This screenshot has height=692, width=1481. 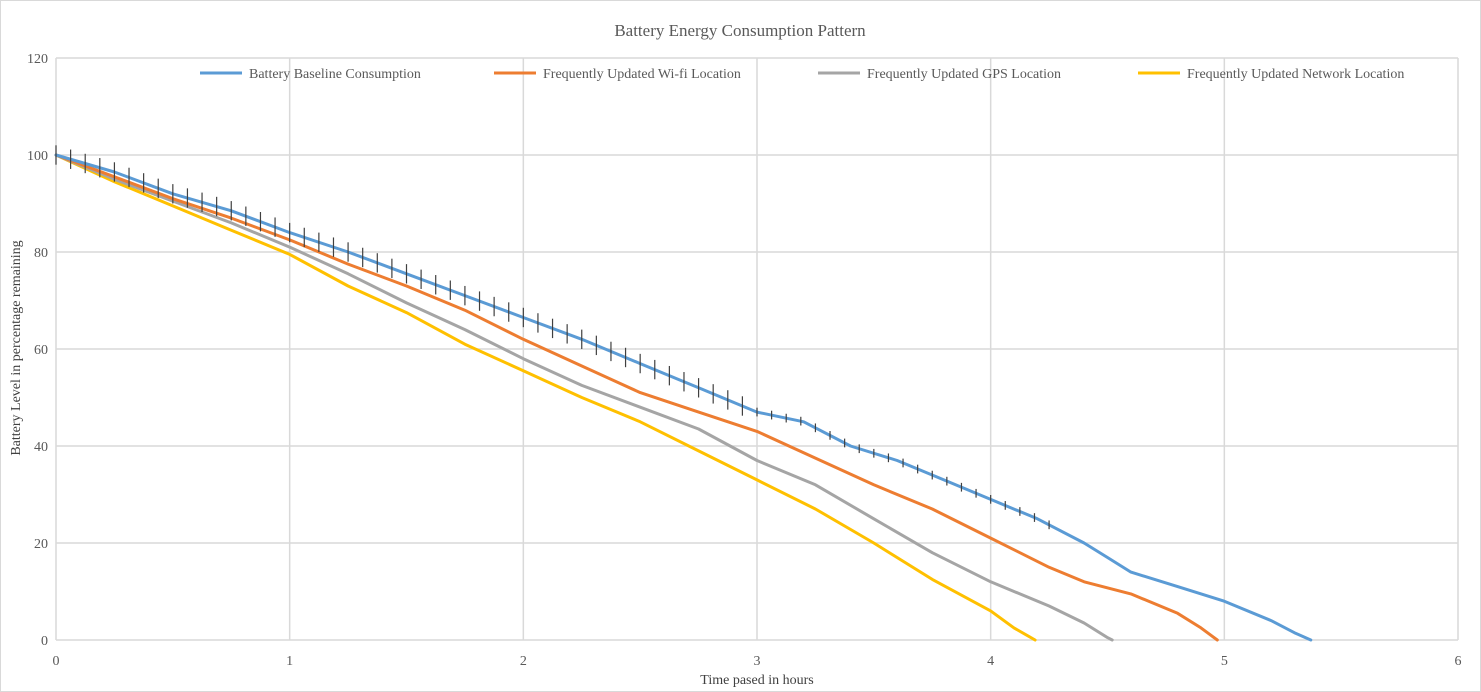 What do you see at coordinates (16, 347) in the screenshot?
I see `y-axis-label: Battery Level in percentage remaining` at bounding box center [16, 347].